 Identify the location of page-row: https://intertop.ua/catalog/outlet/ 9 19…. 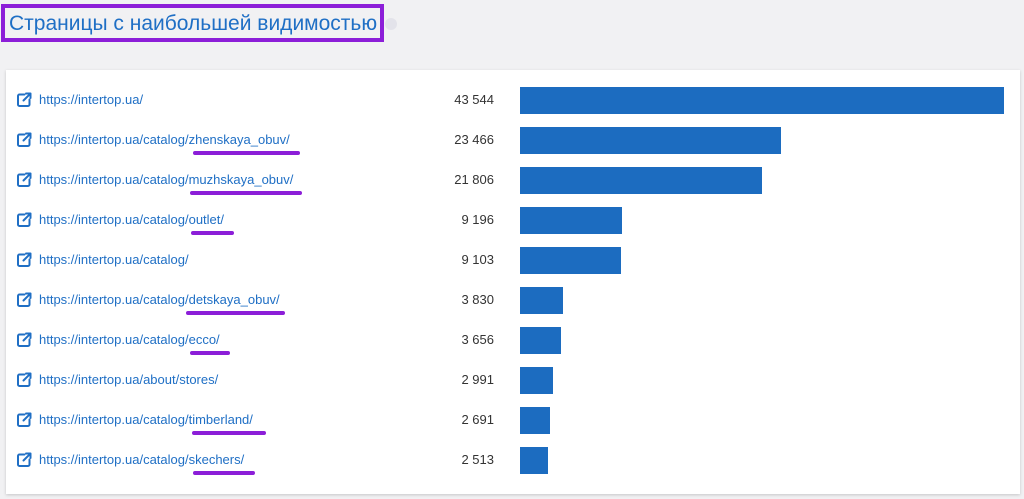
(513, 220).